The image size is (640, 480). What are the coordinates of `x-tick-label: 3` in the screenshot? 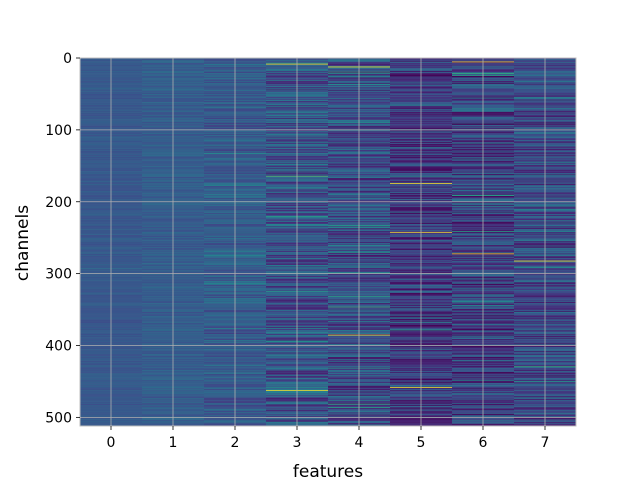 It's located at (297, 443).